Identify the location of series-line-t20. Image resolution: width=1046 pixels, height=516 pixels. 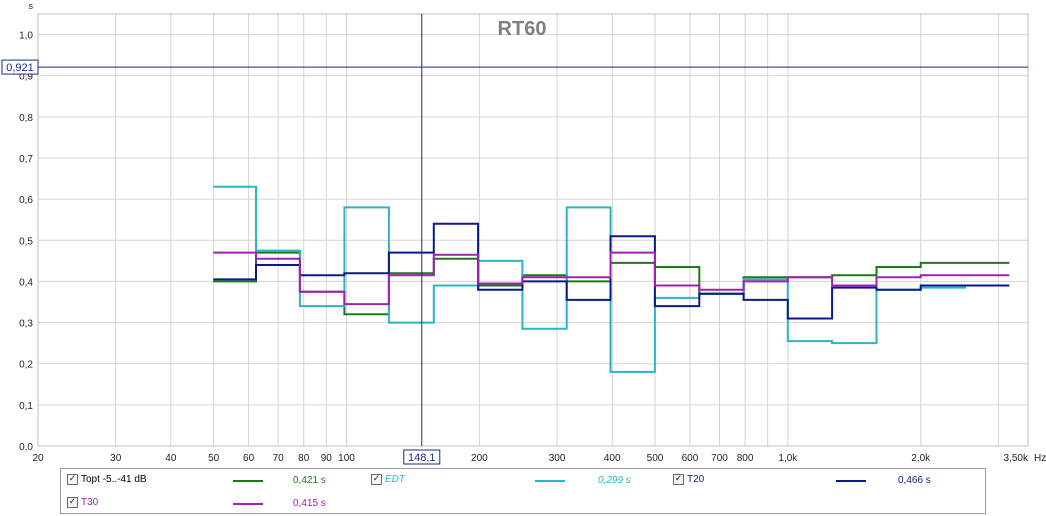
(611, 271).